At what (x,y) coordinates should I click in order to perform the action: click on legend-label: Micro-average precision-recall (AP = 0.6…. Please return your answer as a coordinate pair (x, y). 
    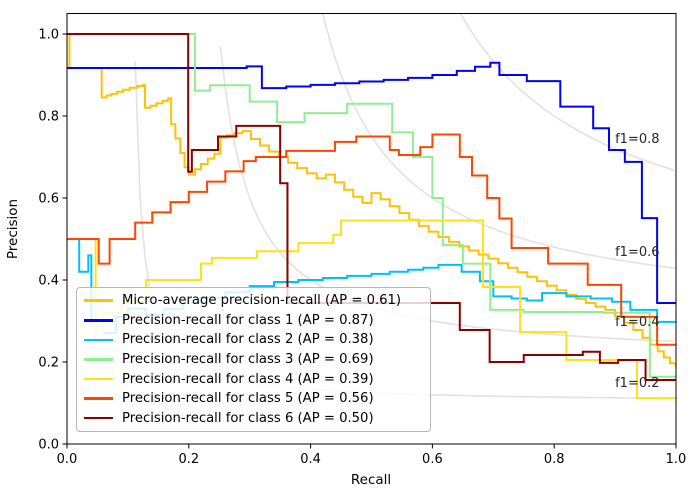
    Looking at the image, I should click on (262, 301).